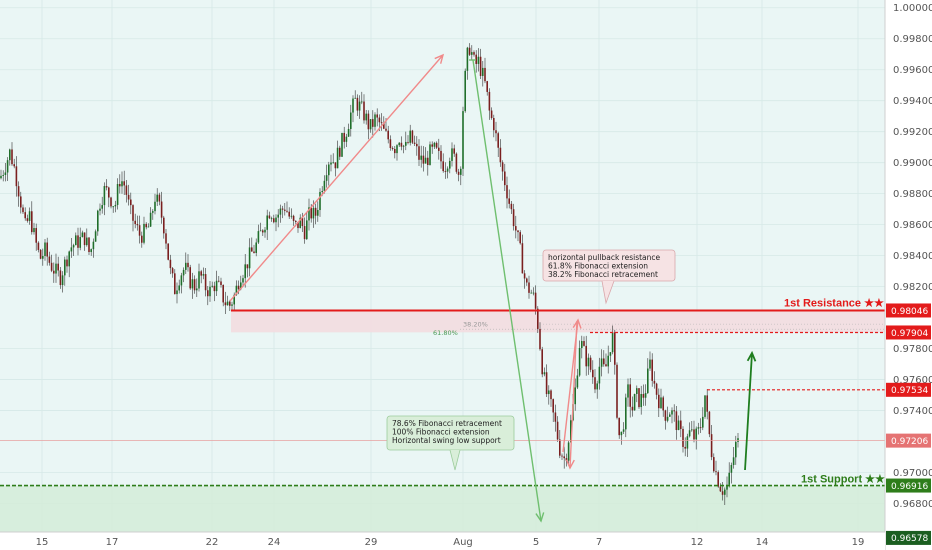  What do you see at coordinates (912, 8) in the screenshot?
I see `y-tick-label: 1.00000` at bounding box center [912, 8].